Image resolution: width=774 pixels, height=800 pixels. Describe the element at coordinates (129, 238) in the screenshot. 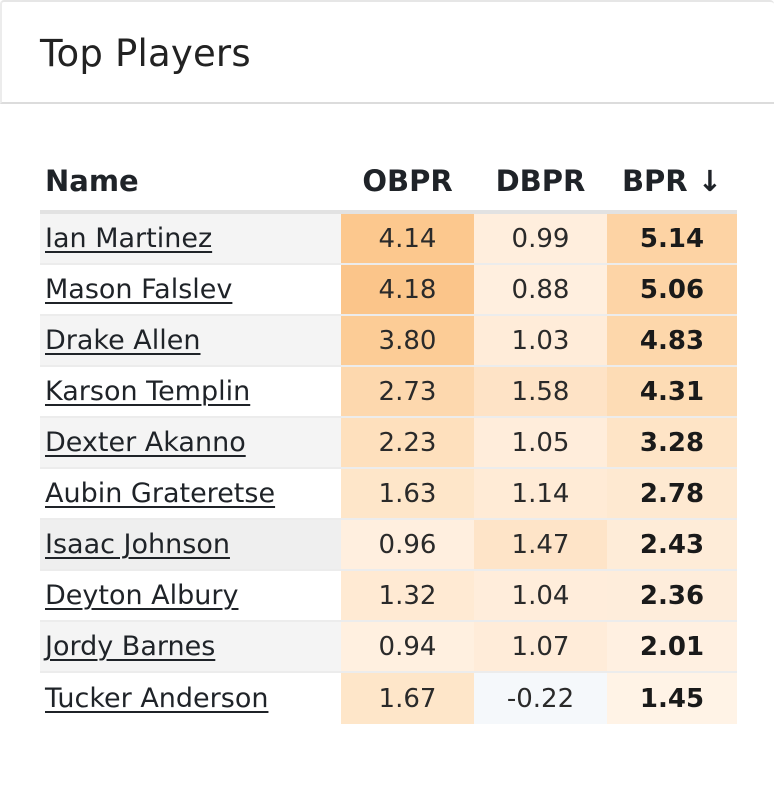

I see `player-name-link: Ian Martinez` at that location.